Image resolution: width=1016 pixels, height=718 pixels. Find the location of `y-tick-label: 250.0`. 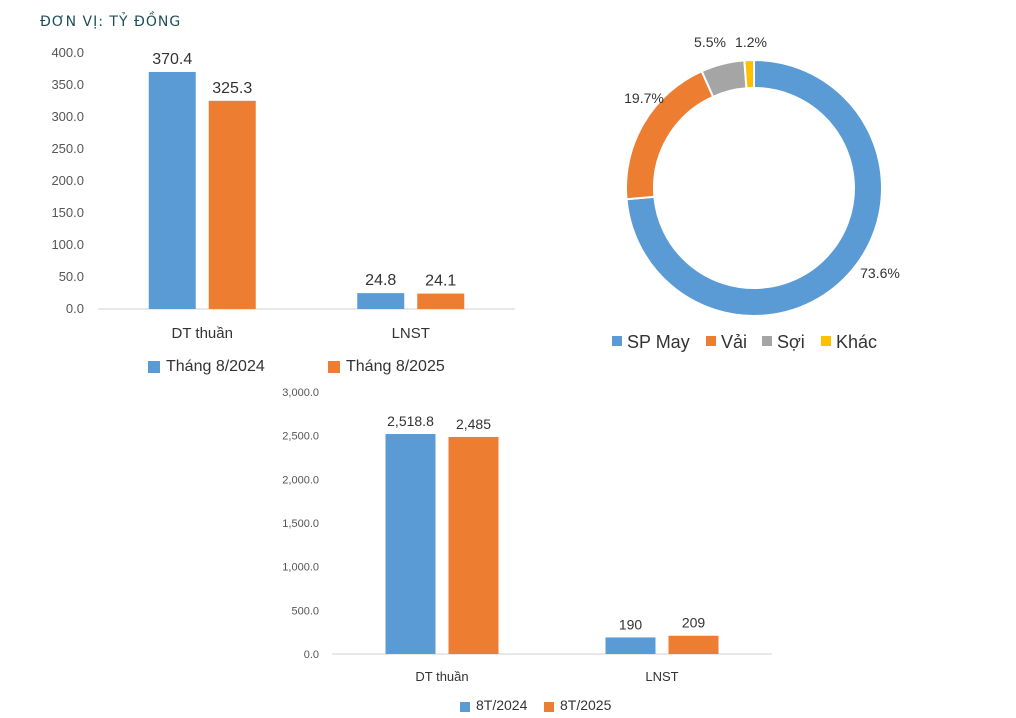

y-tick-label: 250.0 is located at coordinates (67, 148).